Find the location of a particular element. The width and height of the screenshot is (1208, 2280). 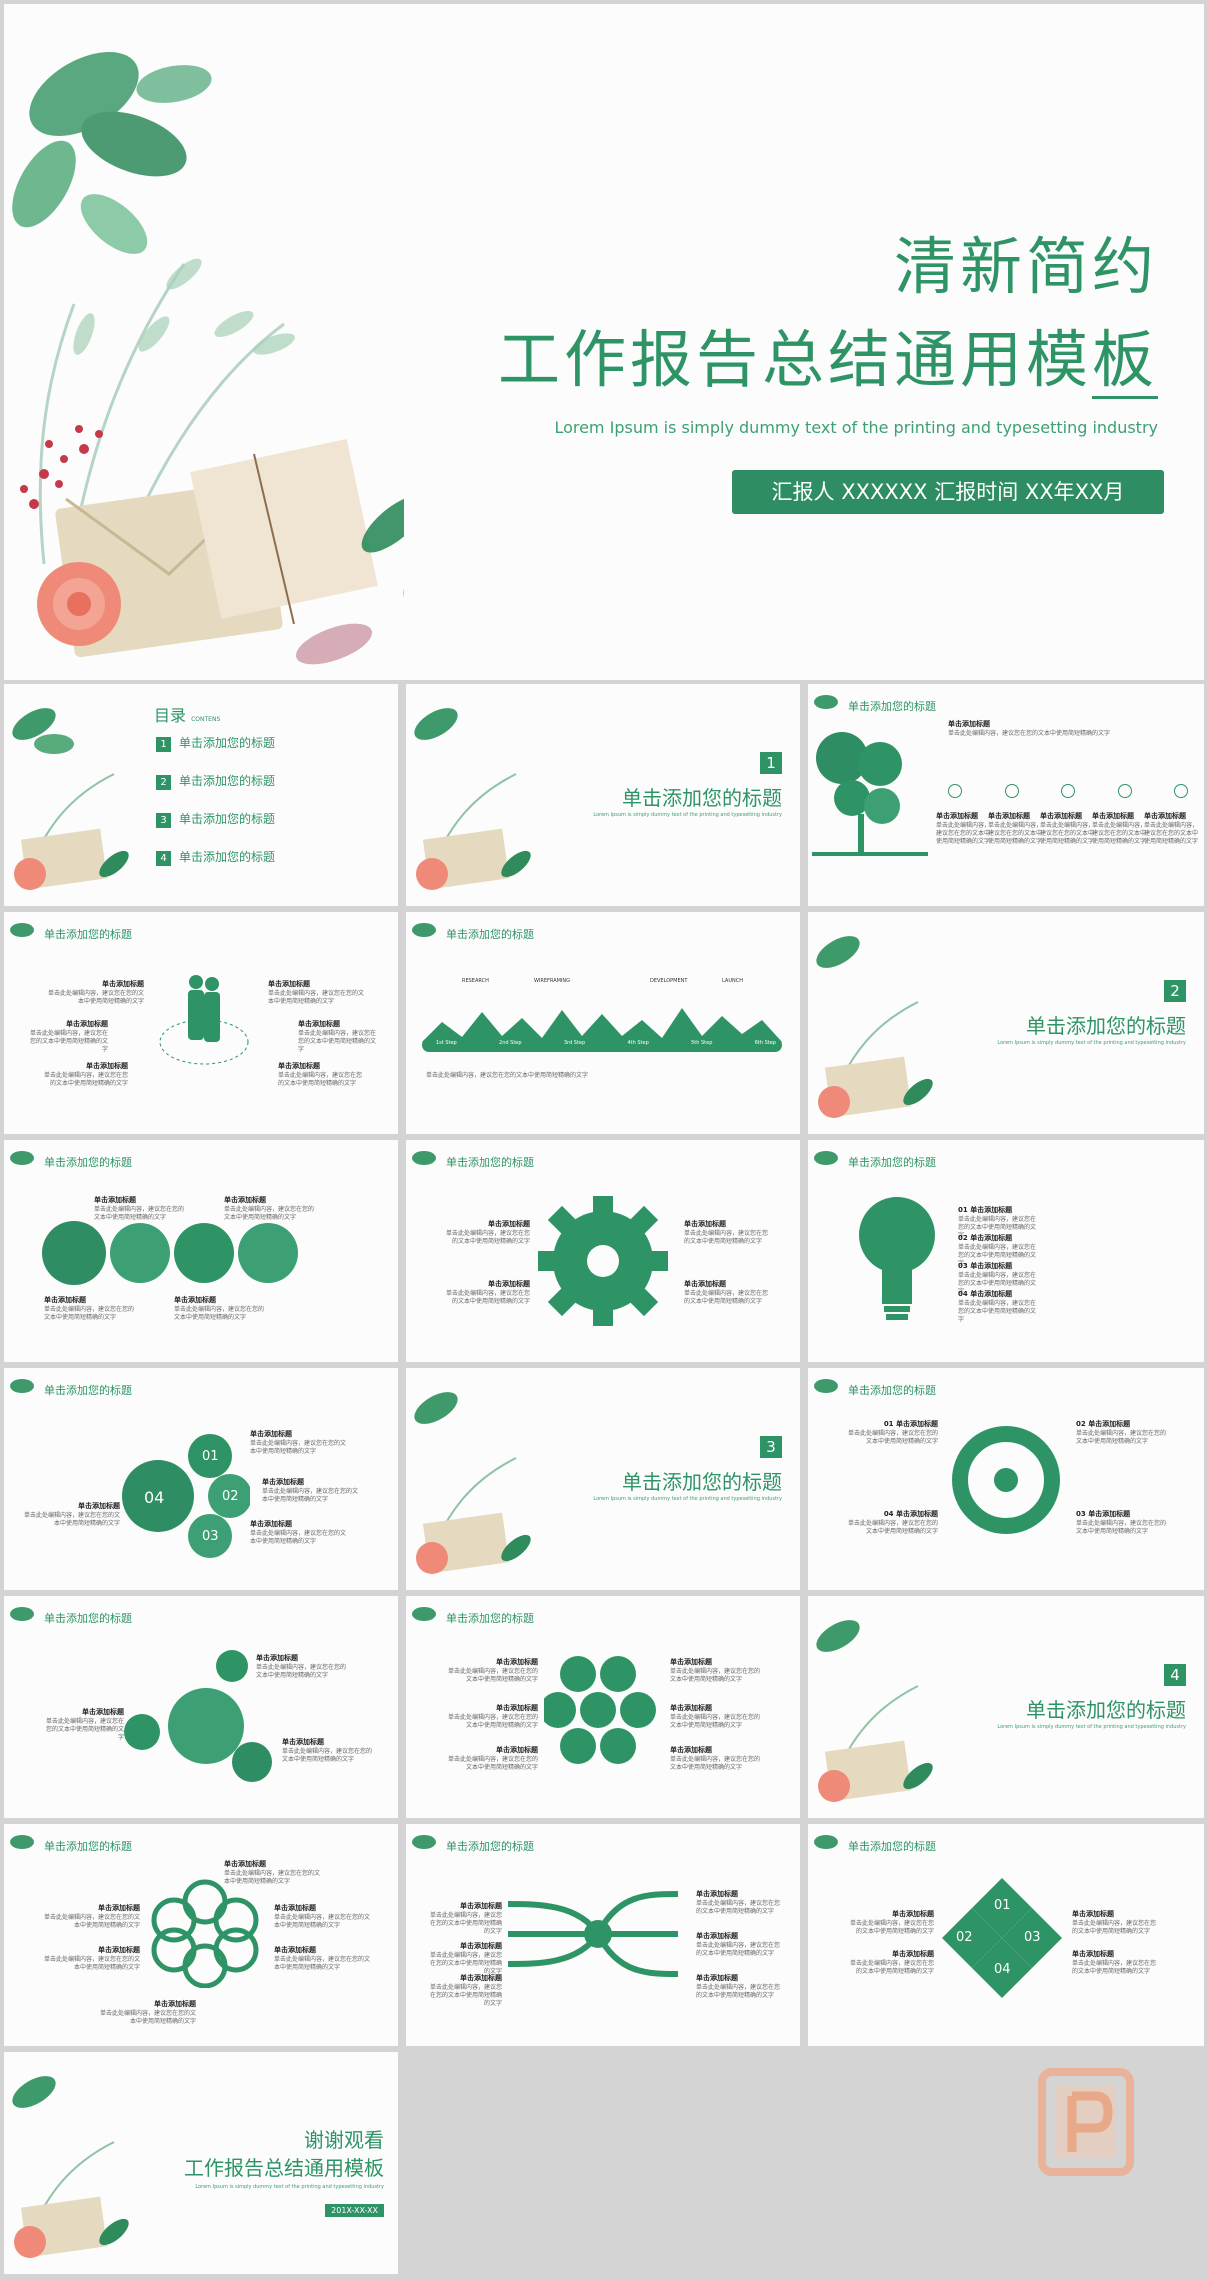

section-number: 4 is located at coordinates (1175, 1675).